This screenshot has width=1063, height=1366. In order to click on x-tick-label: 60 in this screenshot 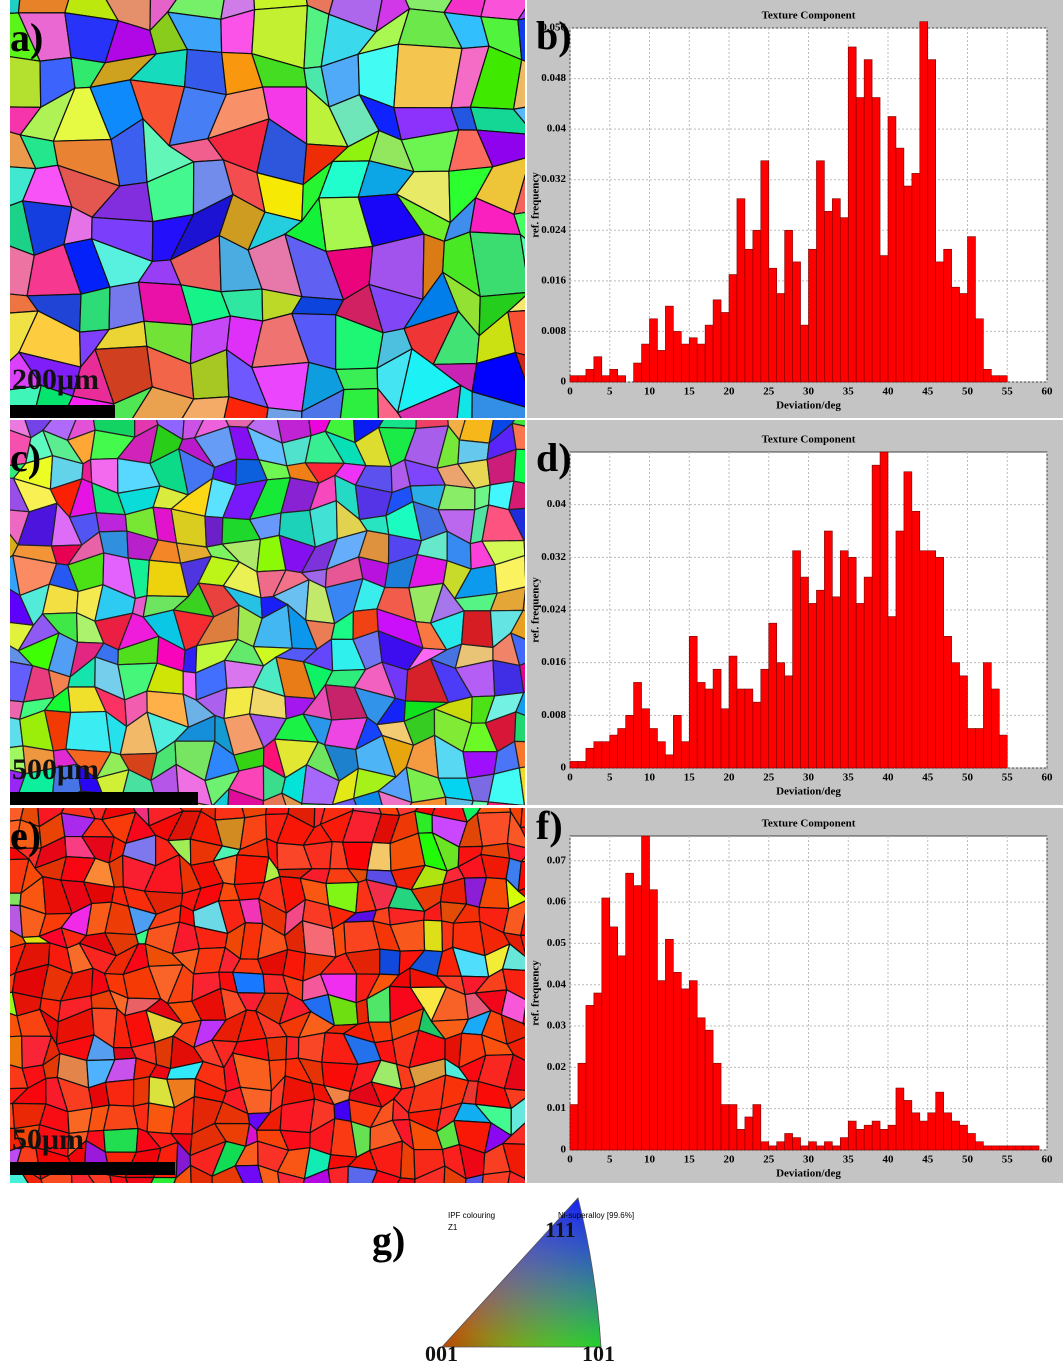, I will do `click(1048, 1160)`.